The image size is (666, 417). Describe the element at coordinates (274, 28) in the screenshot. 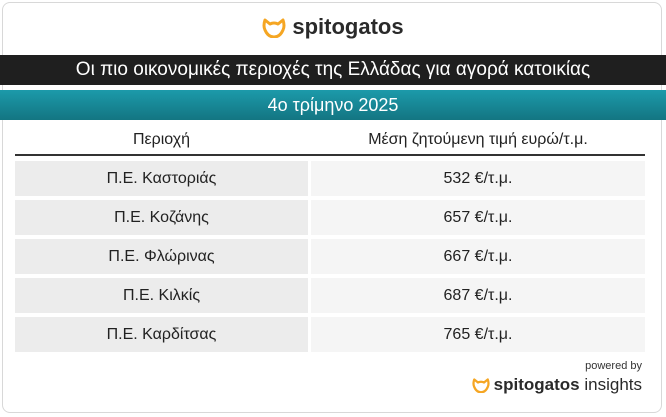

I see `logo-icon` at that location.